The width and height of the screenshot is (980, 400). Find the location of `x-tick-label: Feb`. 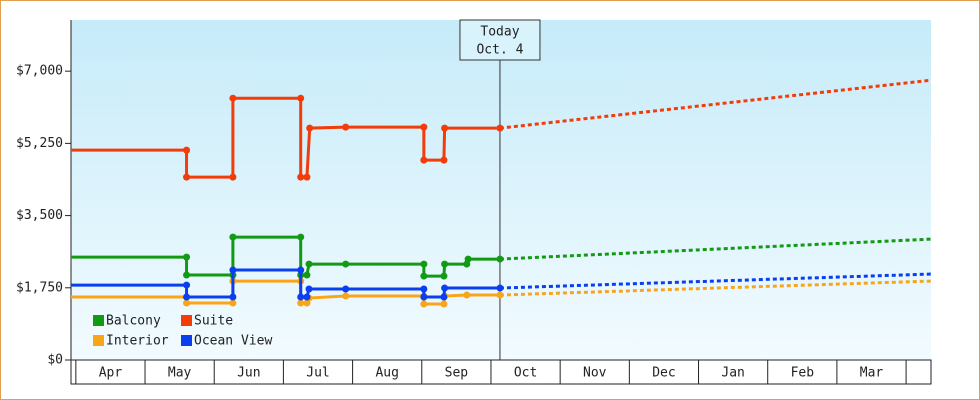

x-tick-label: Feb is located at coordinates (803, 373).